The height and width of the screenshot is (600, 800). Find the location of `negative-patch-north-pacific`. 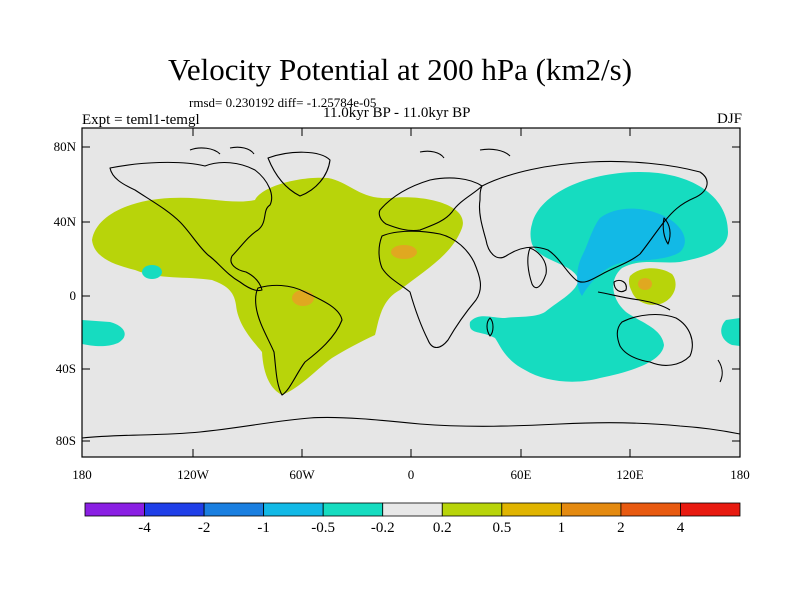

negative-patch-north-pacific is located at coordinates (152, 272).